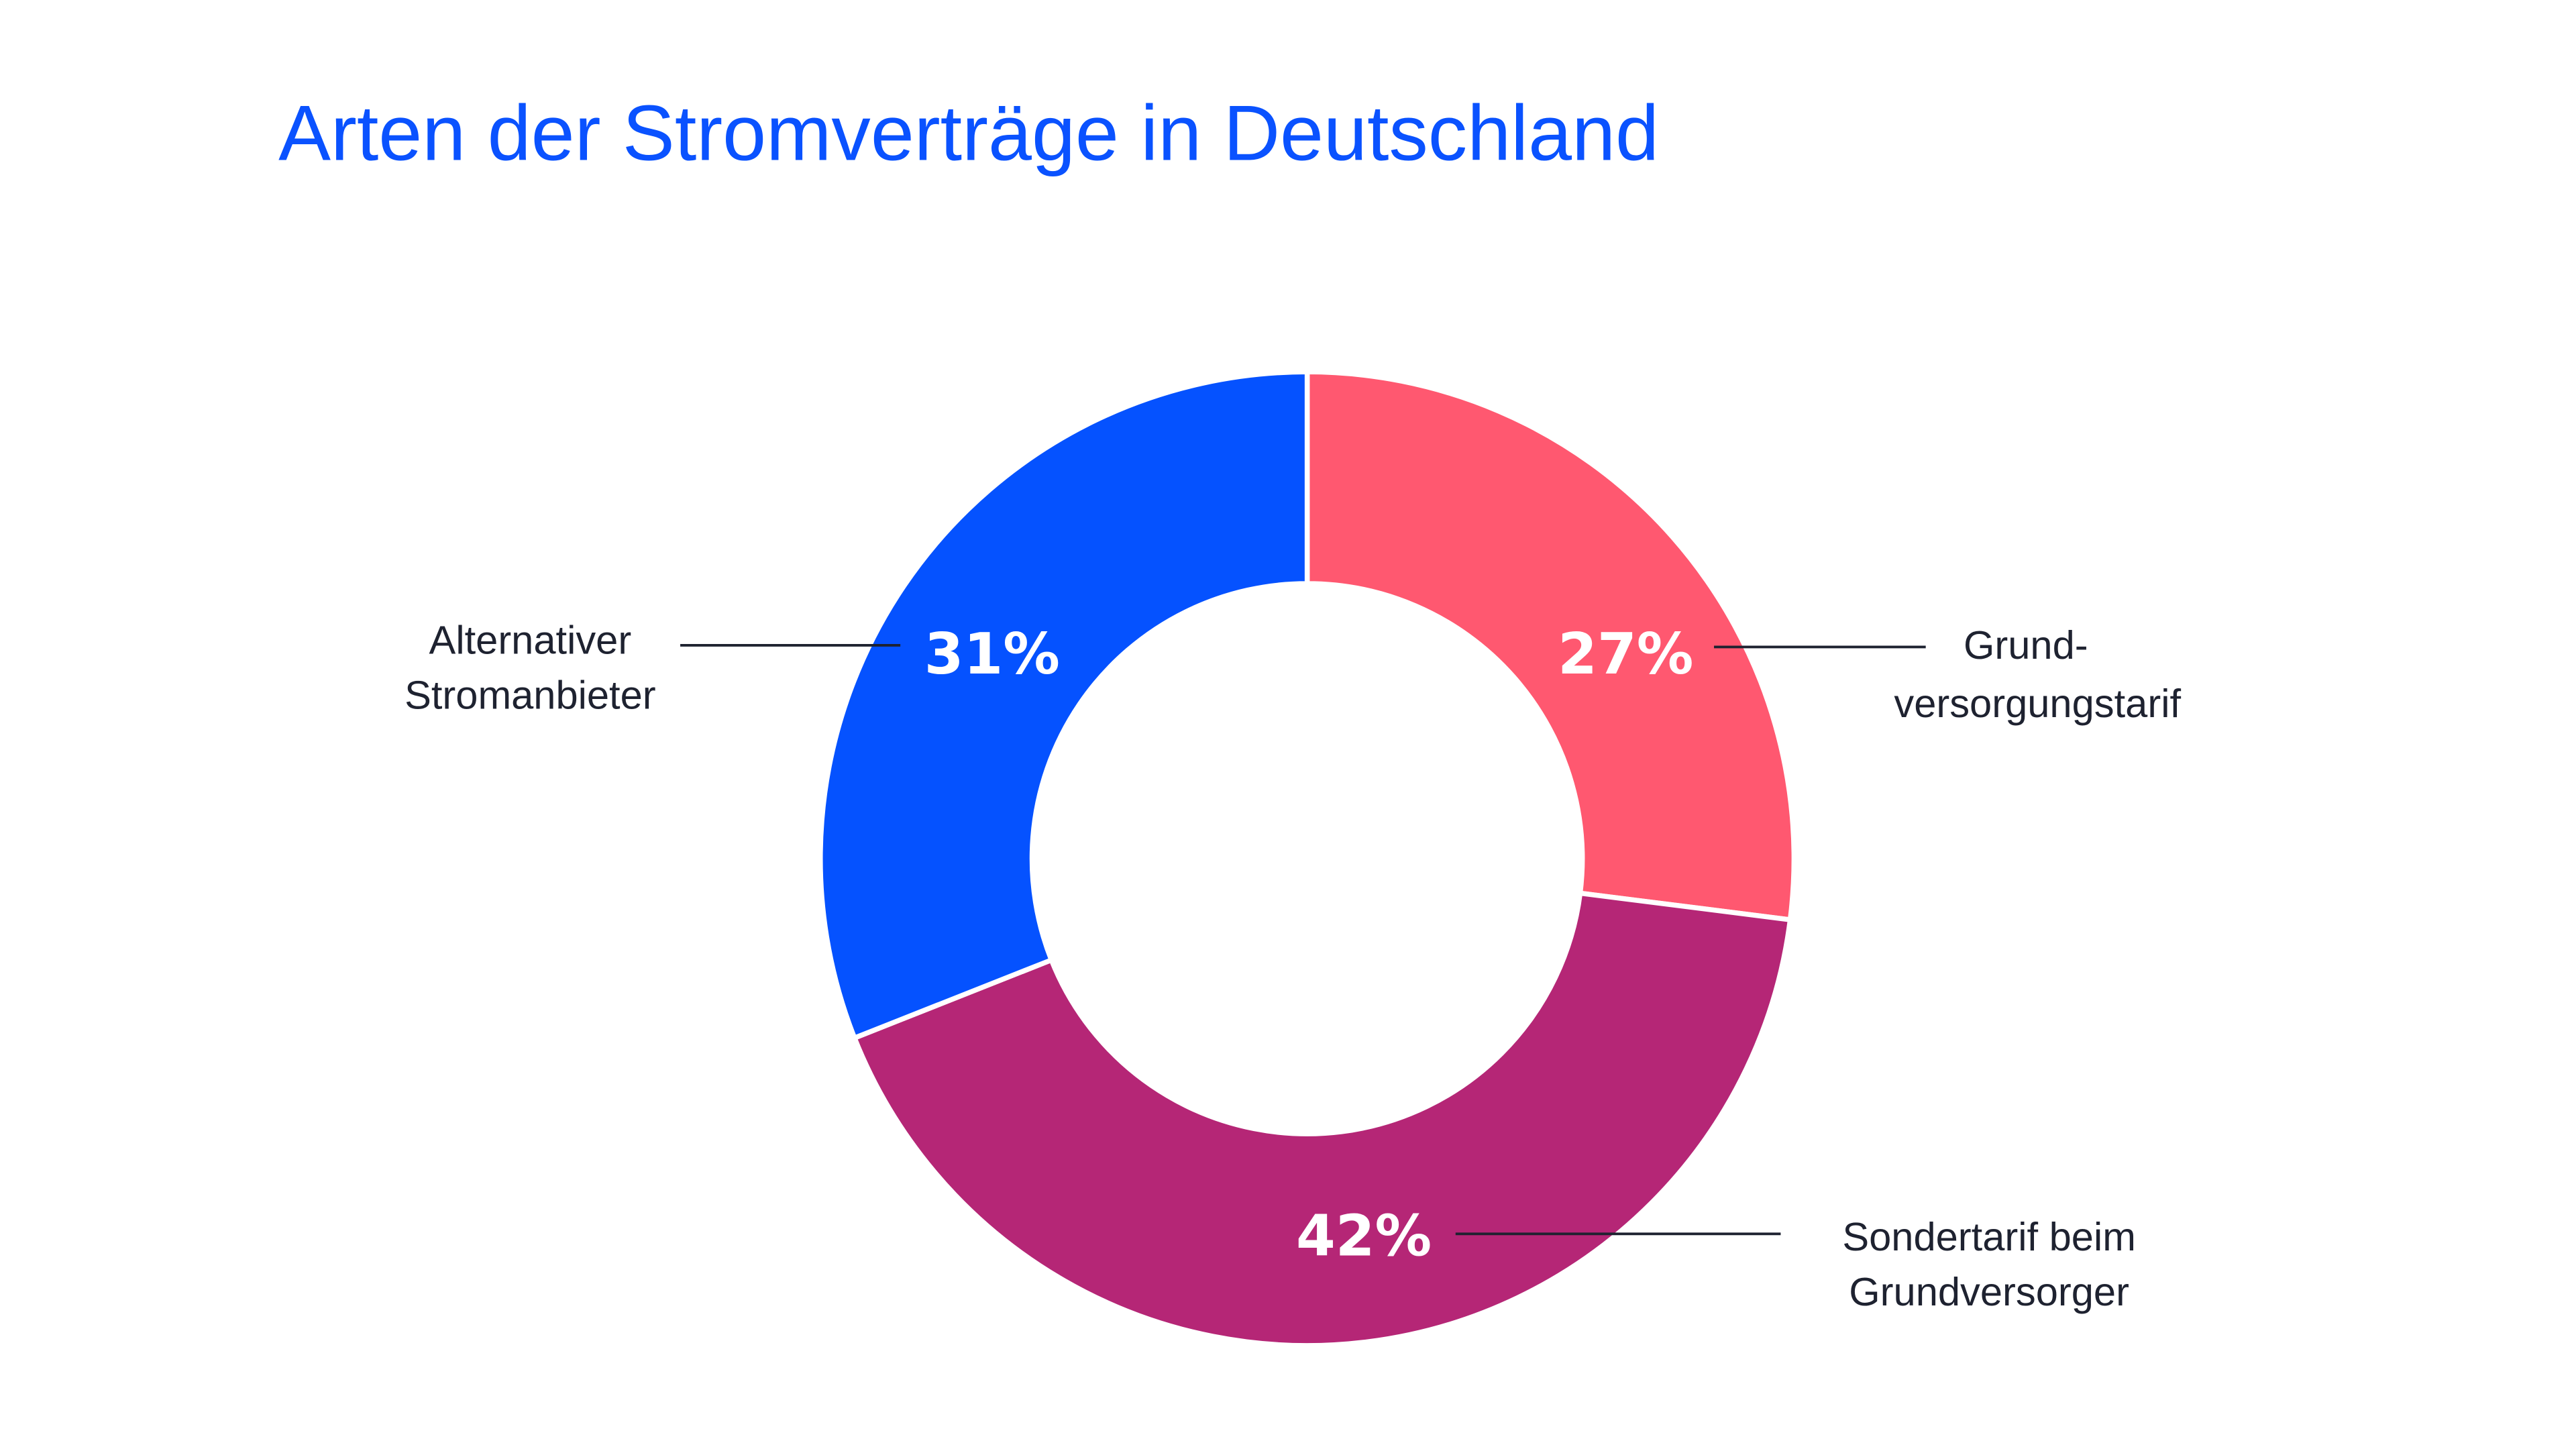 Image resolution: width=2576 pixels, height=1449 pixels. Describe the element at coordinates (2037, 703) in the screenshot. I see `slice-label-grundversorgung-2: versorgungstarif` at that location.